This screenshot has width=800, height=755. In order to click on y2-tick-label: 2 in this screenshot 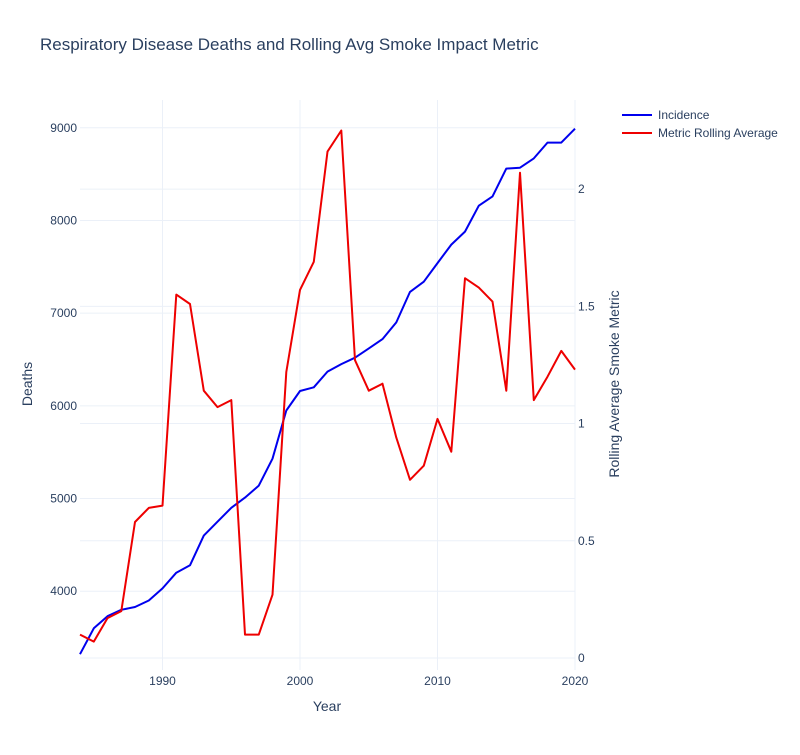, I will do `click(581, 189)`.